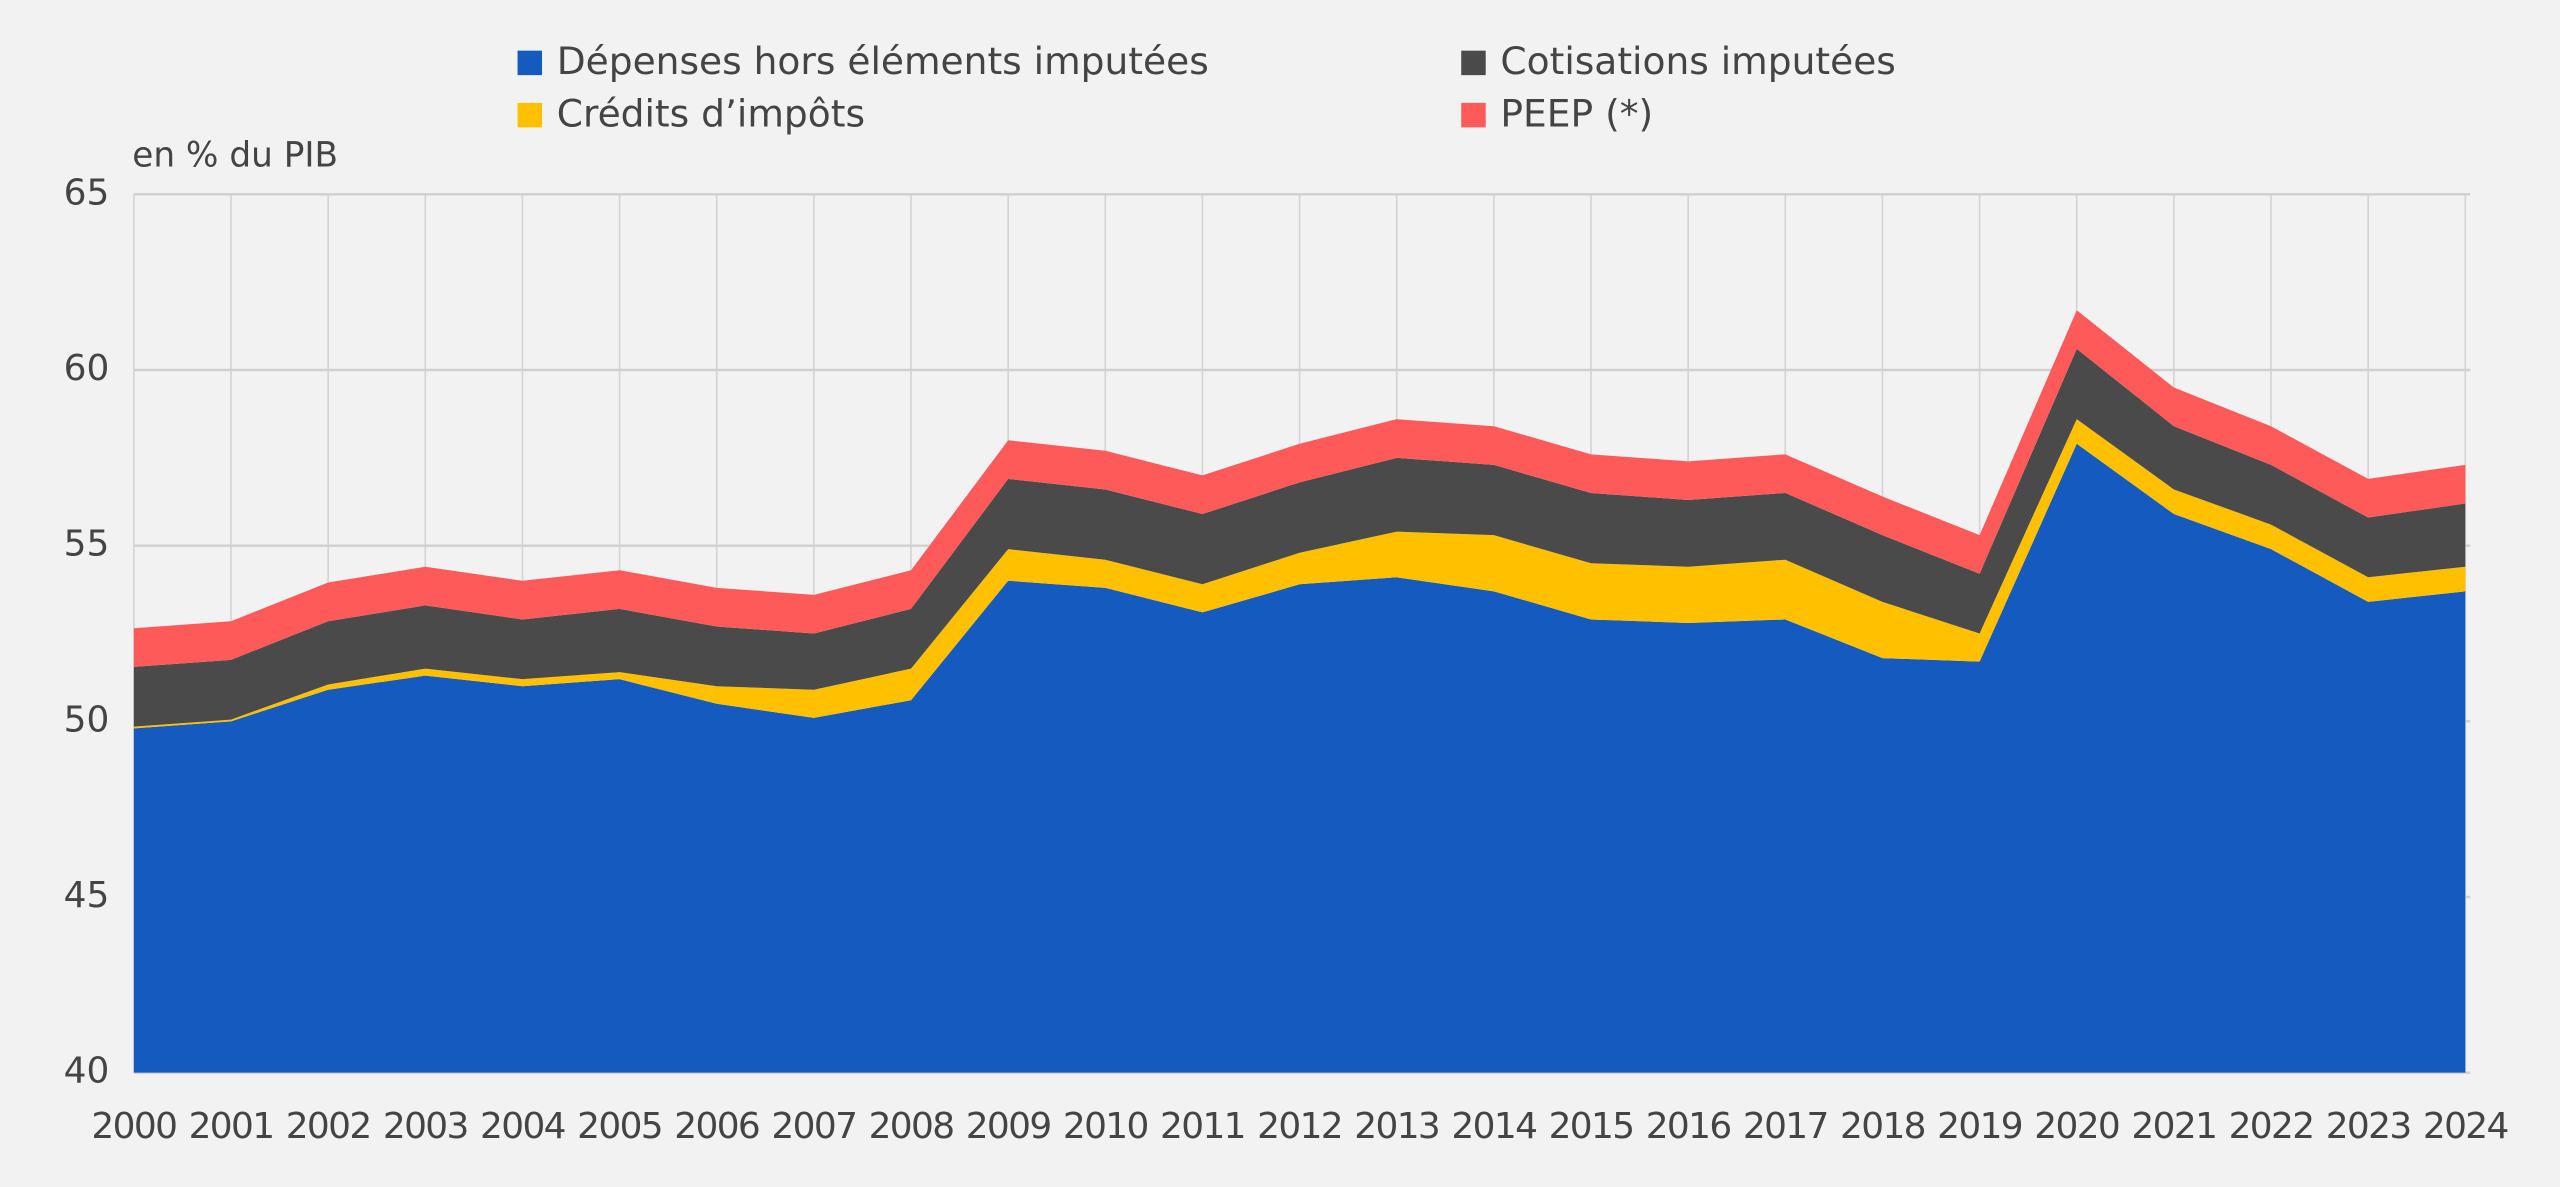  I want to click on x-tick-label: 2008, so click(911, 1126).